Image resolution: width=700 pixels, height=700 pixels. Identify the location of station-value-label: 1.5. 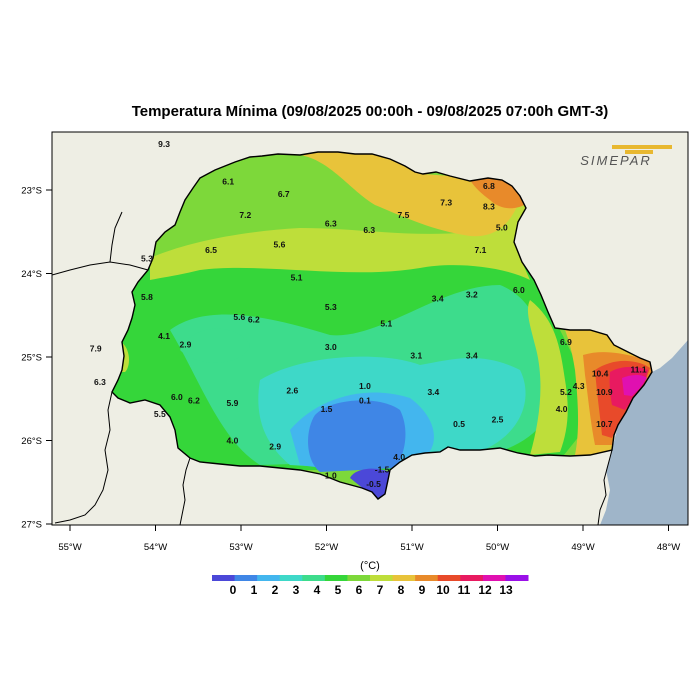
(327, 409).